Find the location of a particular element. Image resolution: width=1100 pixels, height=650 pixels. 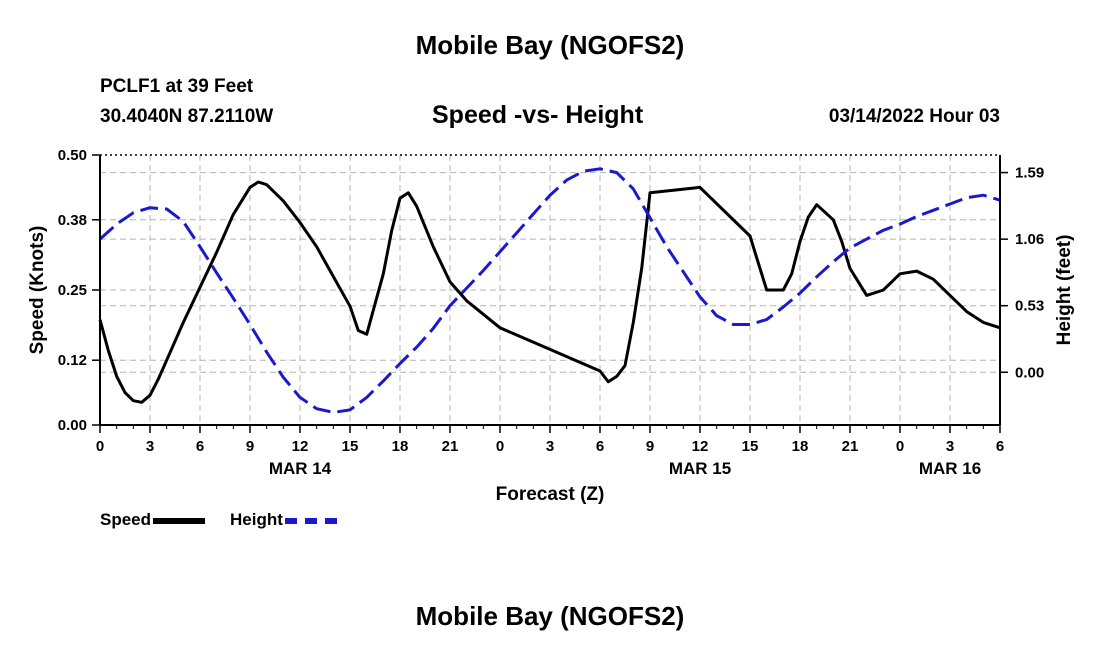

legend-speed: Speed is located at coordinates (153, 520).